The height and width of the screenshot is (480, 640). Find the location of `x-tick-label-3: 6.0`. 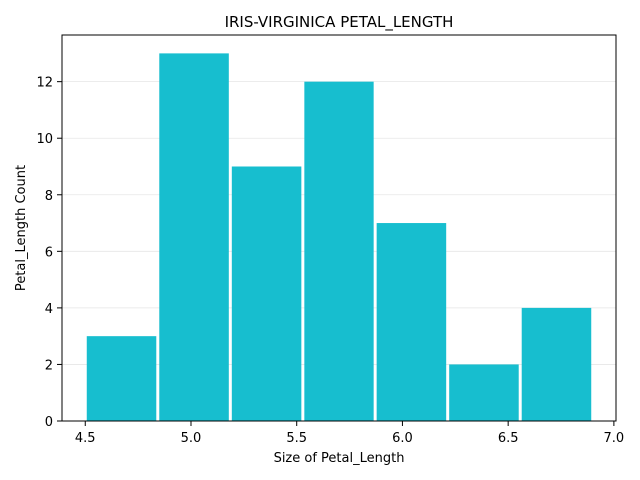

x-tick-label-3: 6.0 is located at coordinates (402, 438).